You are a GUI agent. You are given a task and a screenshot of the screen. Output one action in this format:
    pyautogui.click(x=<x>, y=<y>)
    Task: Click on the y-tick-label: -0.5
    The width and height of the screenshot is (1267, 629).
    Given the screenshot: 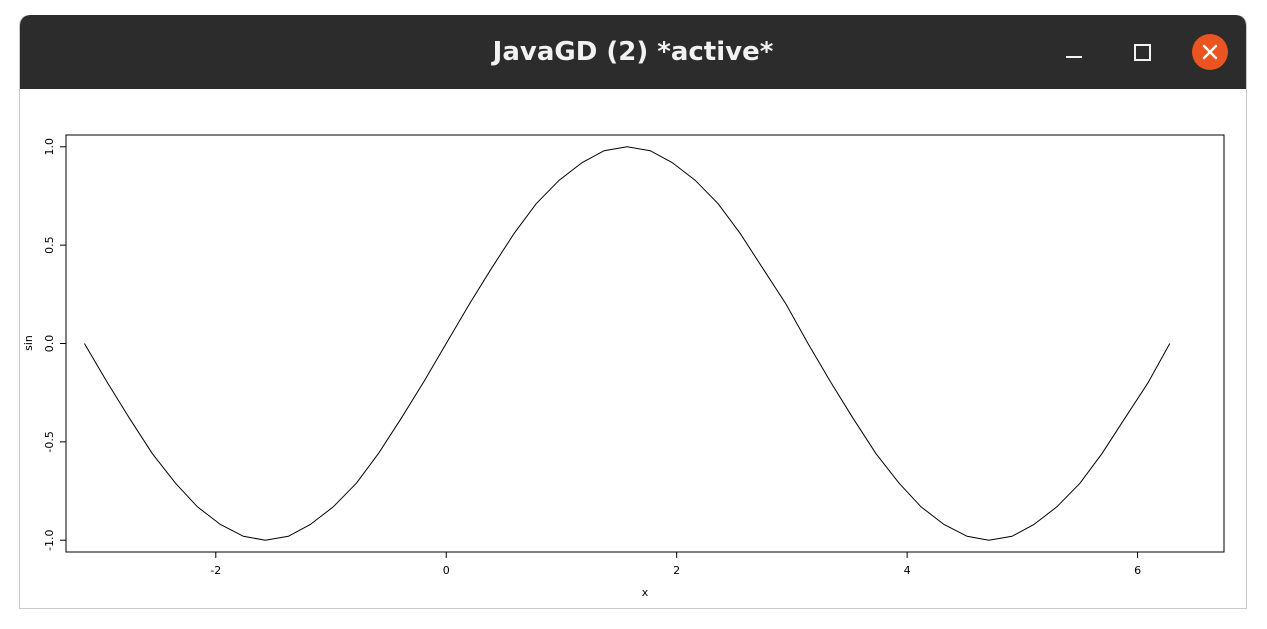 What is the action you would take?
    pyautogui.click(x=49, y=441)
    